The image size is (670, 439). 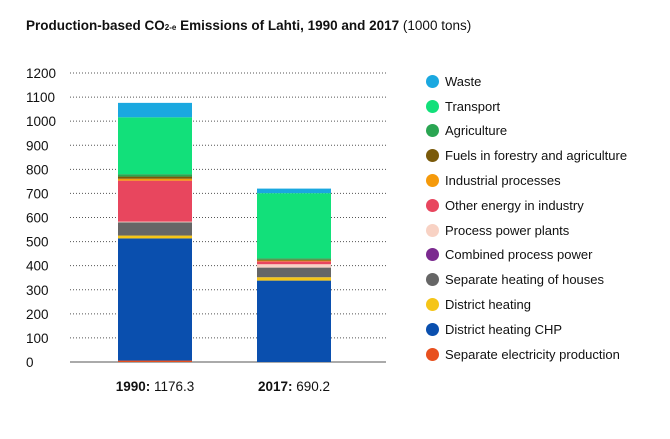 I want to click on legend-label: Agriculture, so click(x=476, y=131).